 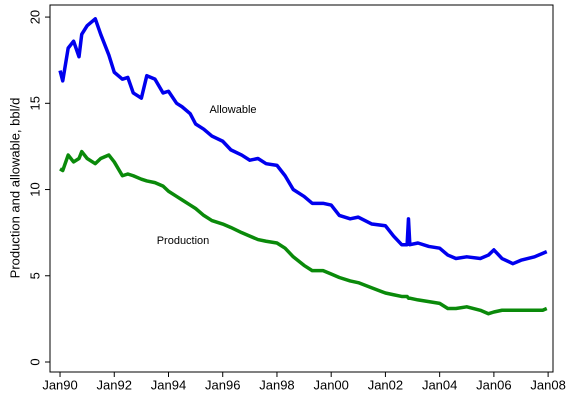 What do you see at coordinates (114, 384) in the screenshot?
I see `x-tick-label: Jan92` at bounding box center [114, 384].